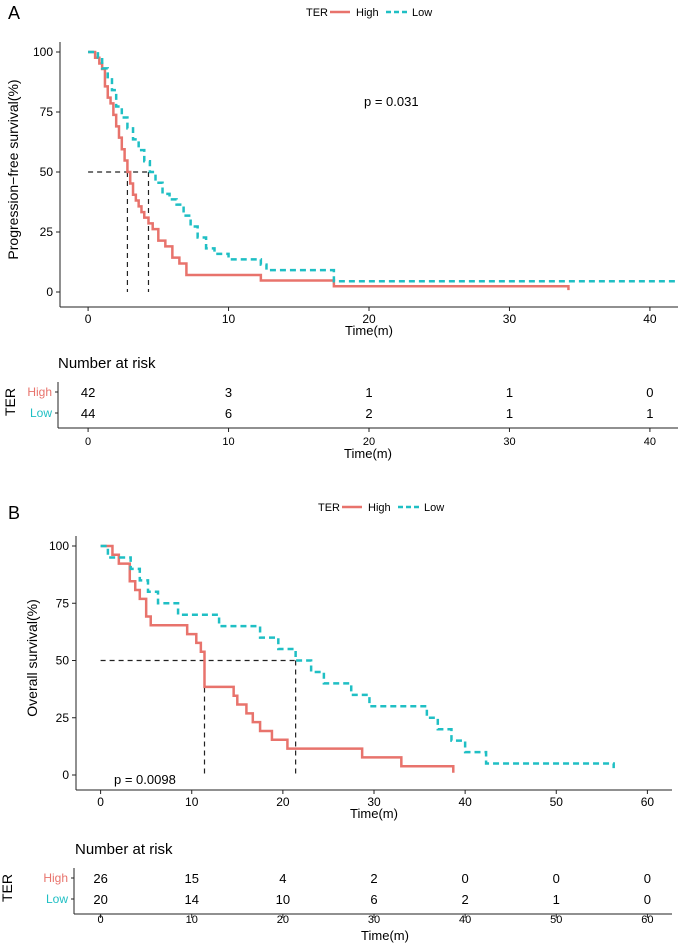  What do you see at coordinates (648, 802) in the screenshot?
I see `x-tick-label: 60` at bounding box center [648, 802].